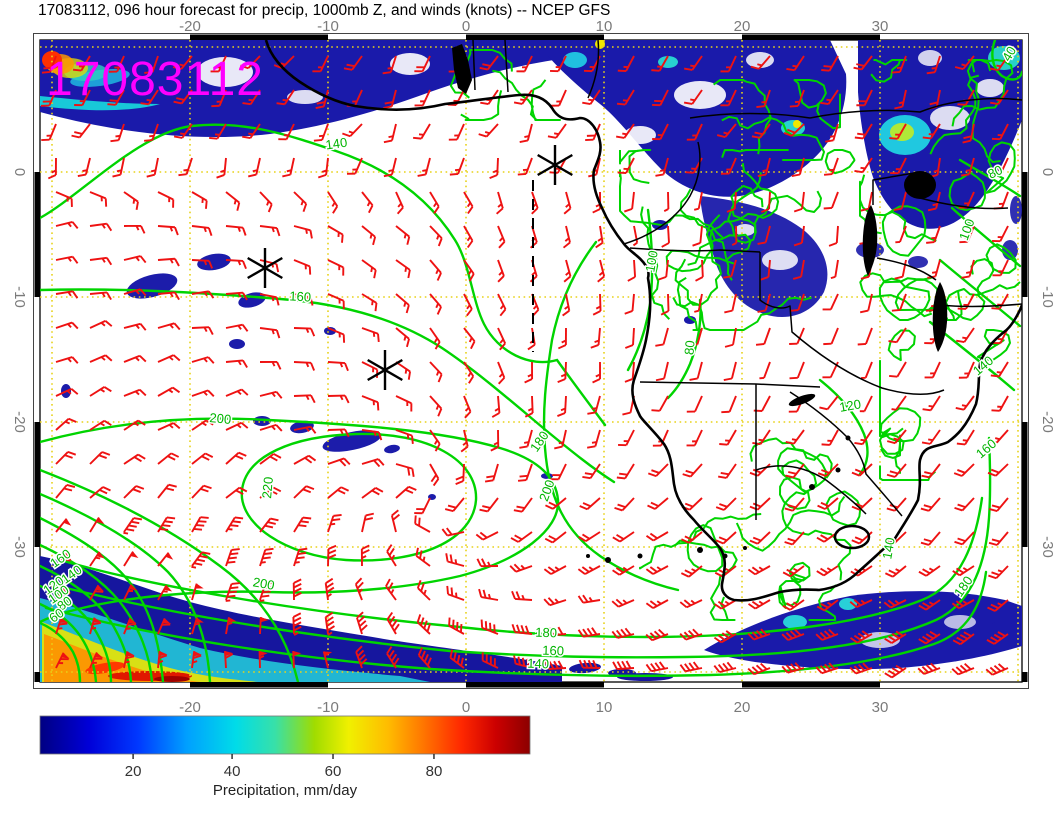  Describe the element at coordinates (742, 117) in the screenshot. I see `noisy-contour` at that location.